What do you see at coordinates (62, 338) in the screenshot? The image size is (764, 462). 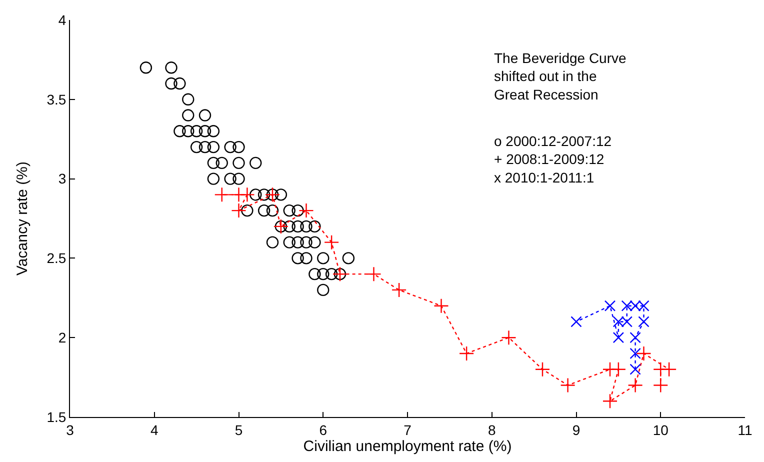 I see `y-tick-label: 2` at bounding box center [62, 338].